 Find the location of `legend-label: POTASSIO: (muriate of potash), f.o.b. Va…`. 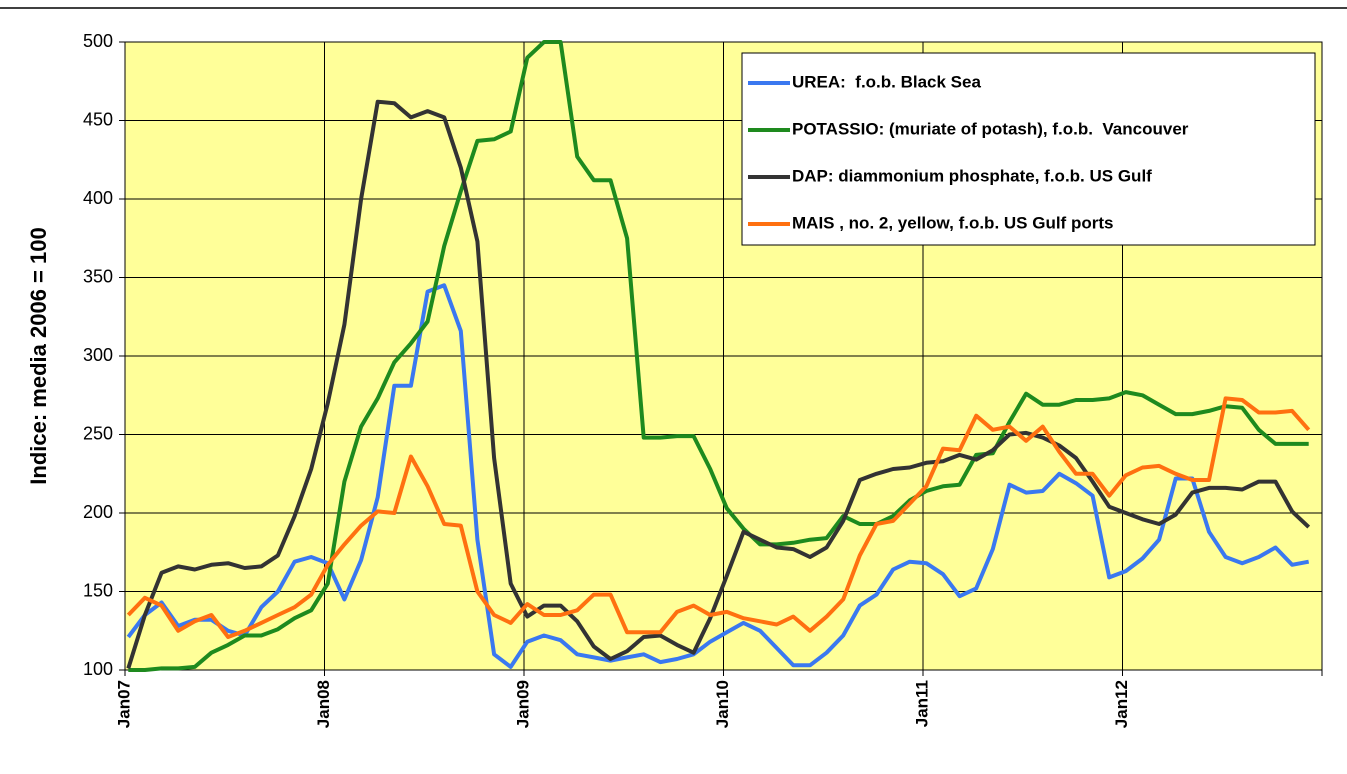

legend-label: POTASSIO: (muriate of potash), f.o.b. Va… is located at coordinates (990, 128).